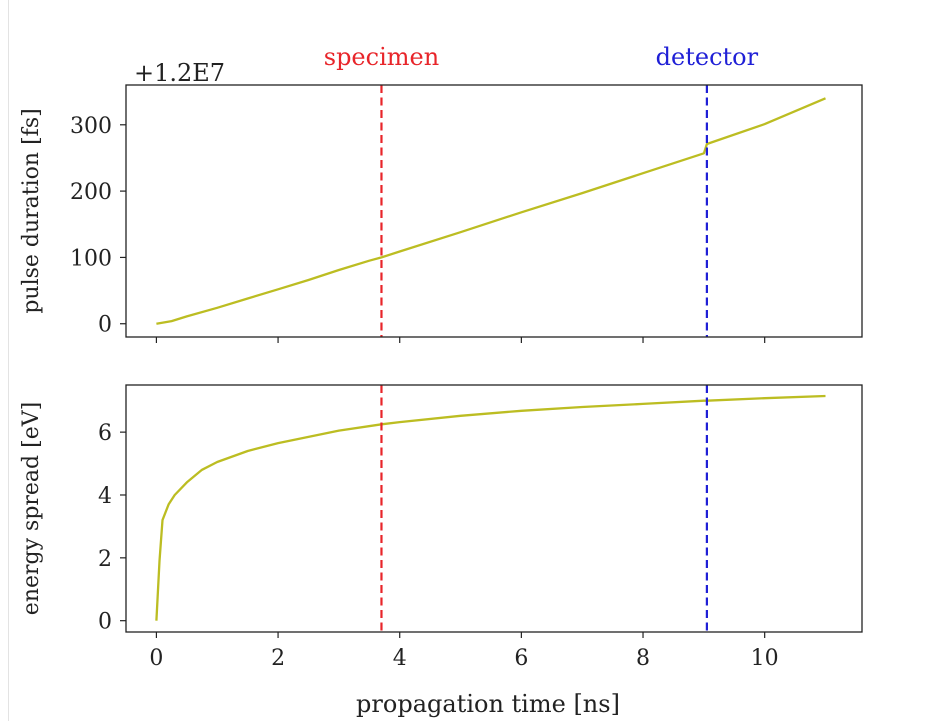 The height and width of the screenshot is (726, 941). What do you see at coordinates (278, 658) in the screenshot?
I see `x-tick-label: 2` at bounding box center [278, 658].